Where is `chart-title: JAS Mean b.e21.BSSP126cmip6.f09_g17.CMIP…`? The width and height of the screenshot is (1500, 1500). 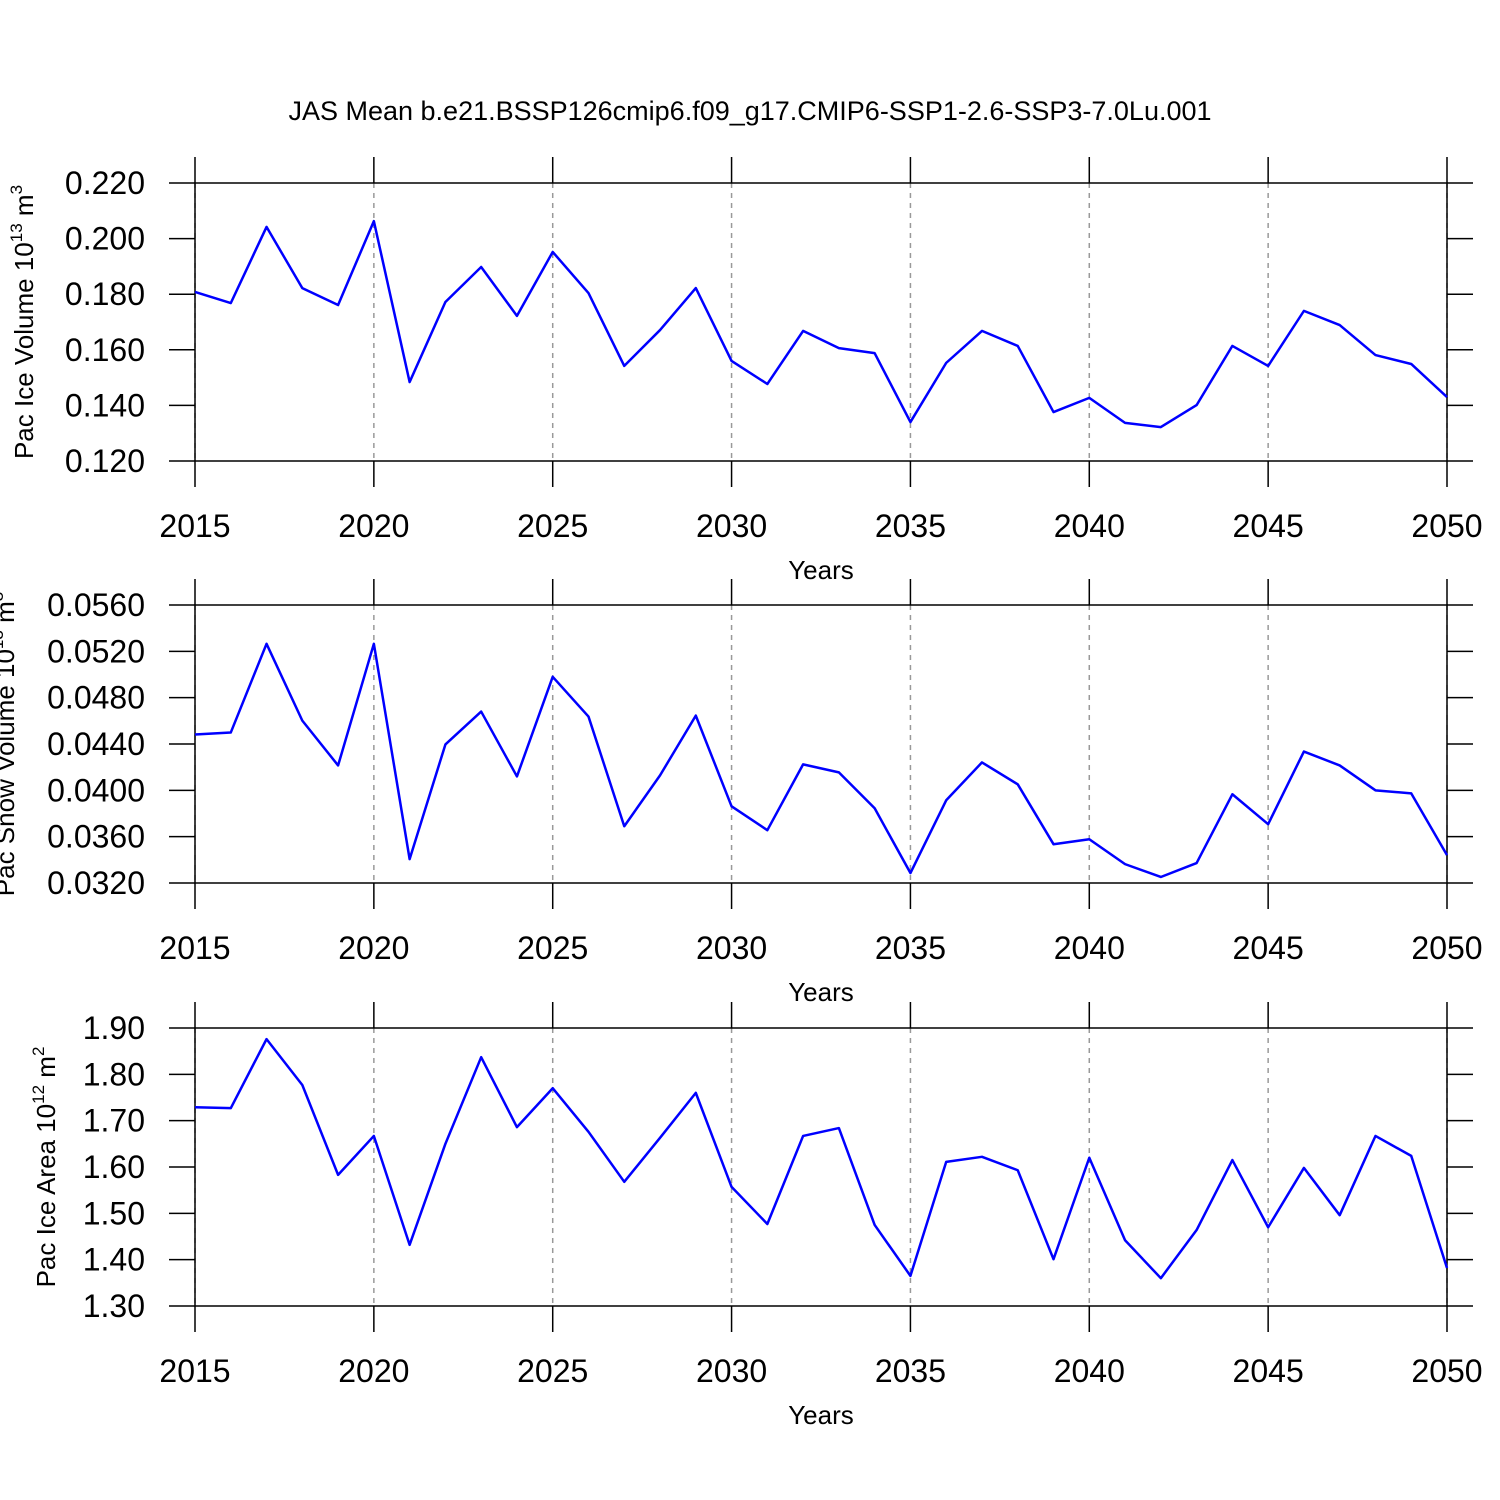
chart-title: JAS Mean b.e21.BSSP126cmip6.f09_g17.CMIP… is located at coordinates (749, 111).